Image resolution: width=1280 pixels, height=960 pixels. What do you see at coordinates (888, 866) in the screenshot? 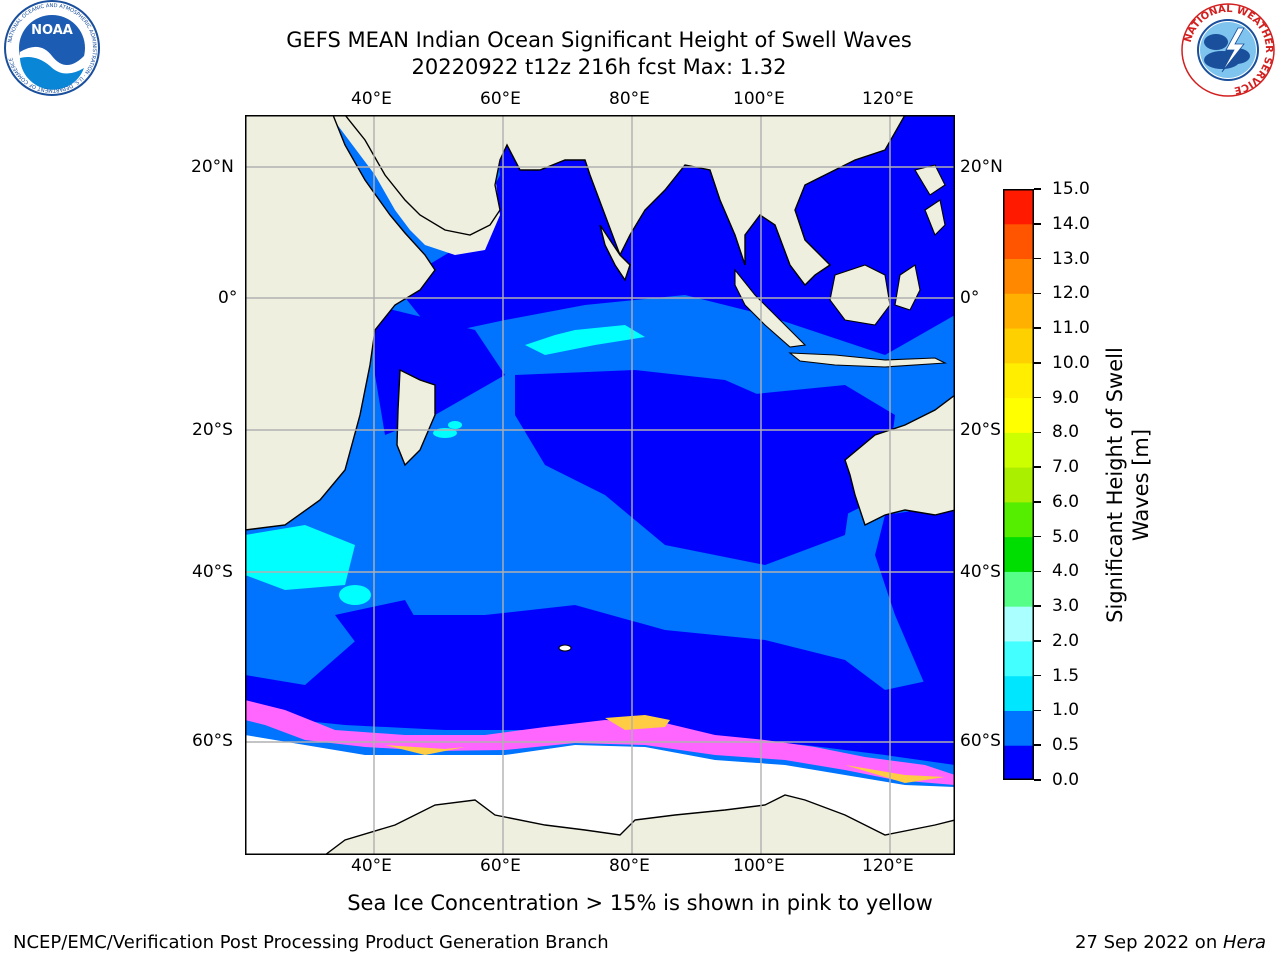
I see `lon-label-bottom-120e: 120°E` at bounding box center [888, 866].